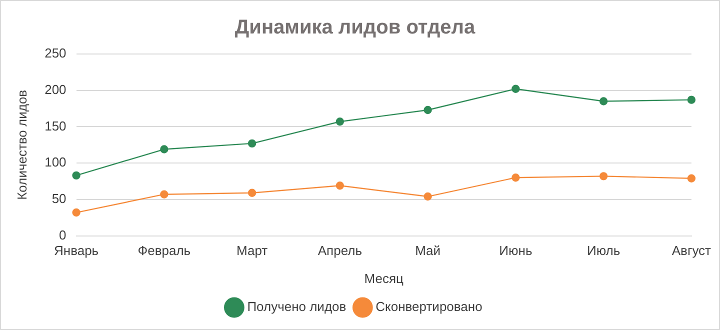 This screenshot has width=720, height=330. Describe the element at coordinates (22, 145) in the screenshot. I see `y-axis-title: Количество лидов` at that location.